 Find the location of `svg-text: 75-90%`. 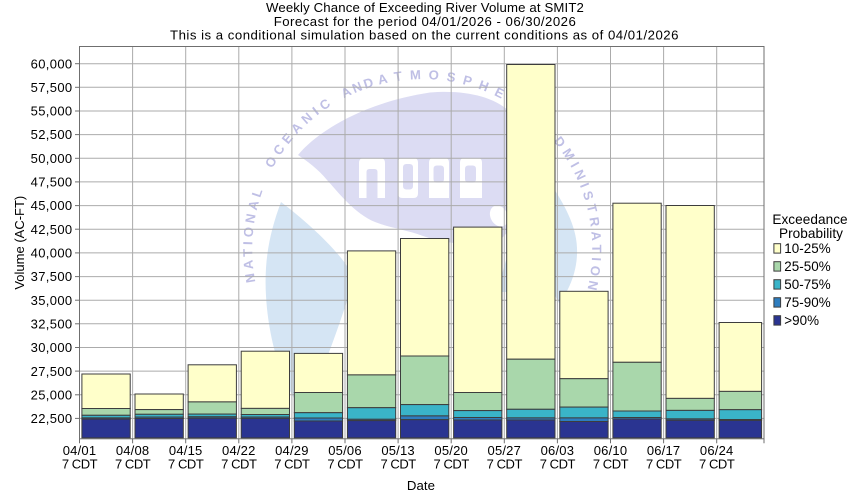

svg-text: 75-90% is located at coordinates (807, 302).